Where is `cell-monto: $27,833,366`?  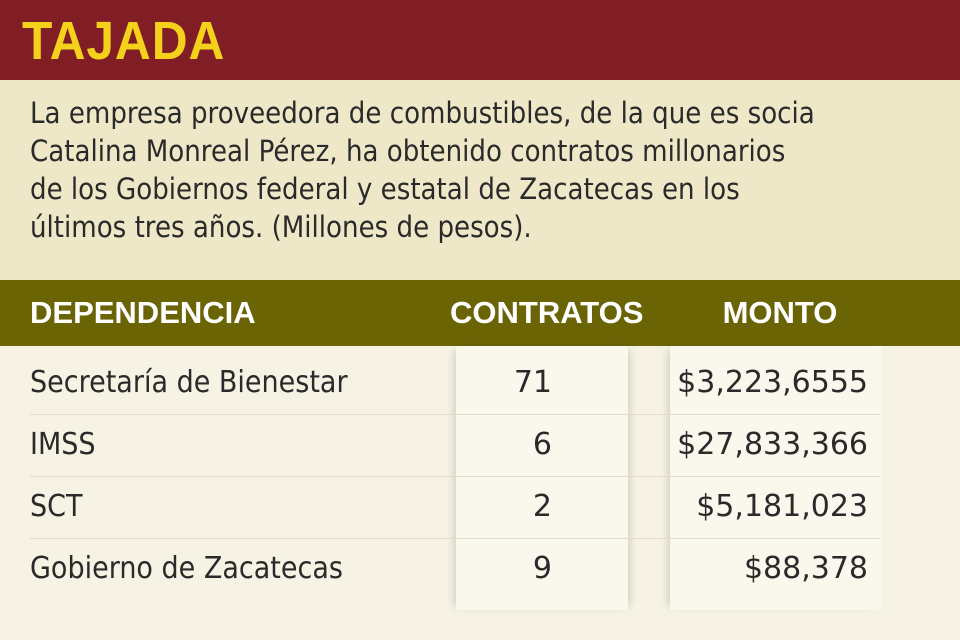 cell-monto: $27,833,366 is located at coordinates (772, 444).